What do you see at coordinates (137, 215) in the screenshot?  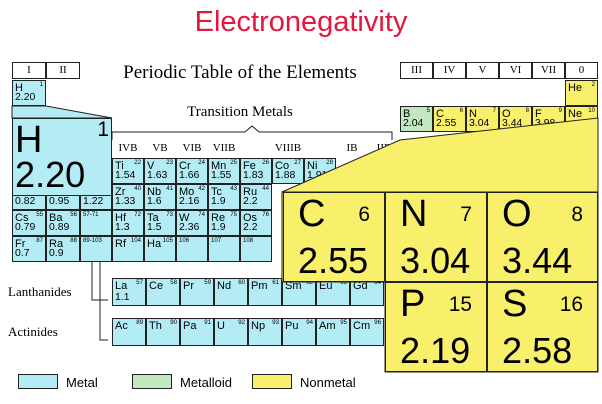 I see `atomic-number: 72` at bounding box center [137, 215].